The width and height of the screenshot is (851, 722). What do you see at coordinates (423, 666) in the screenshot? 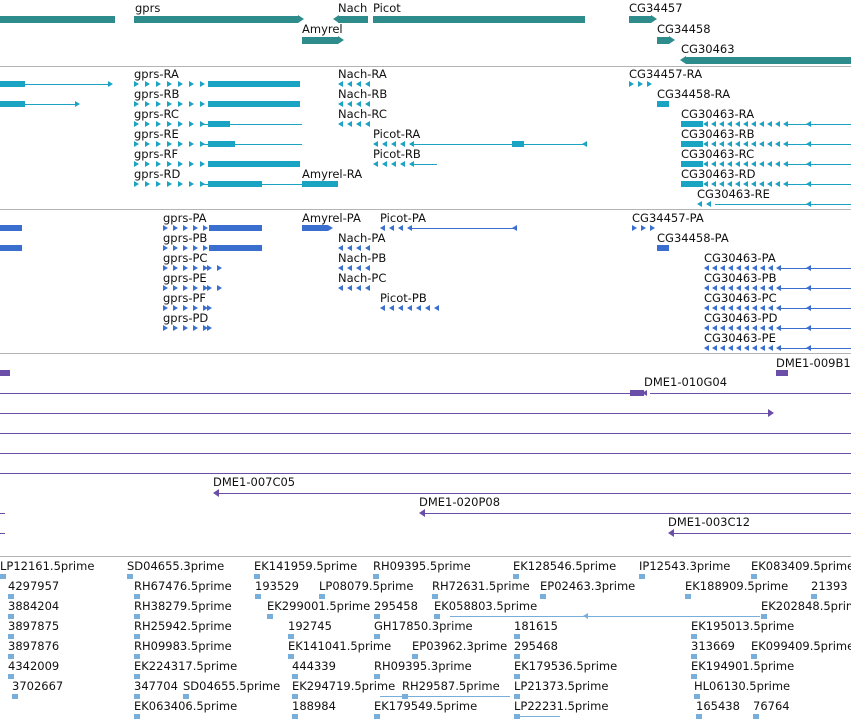
I see `est-label-rh09395-3prime: RH09395.3prime` at bounding box center [423, 666].